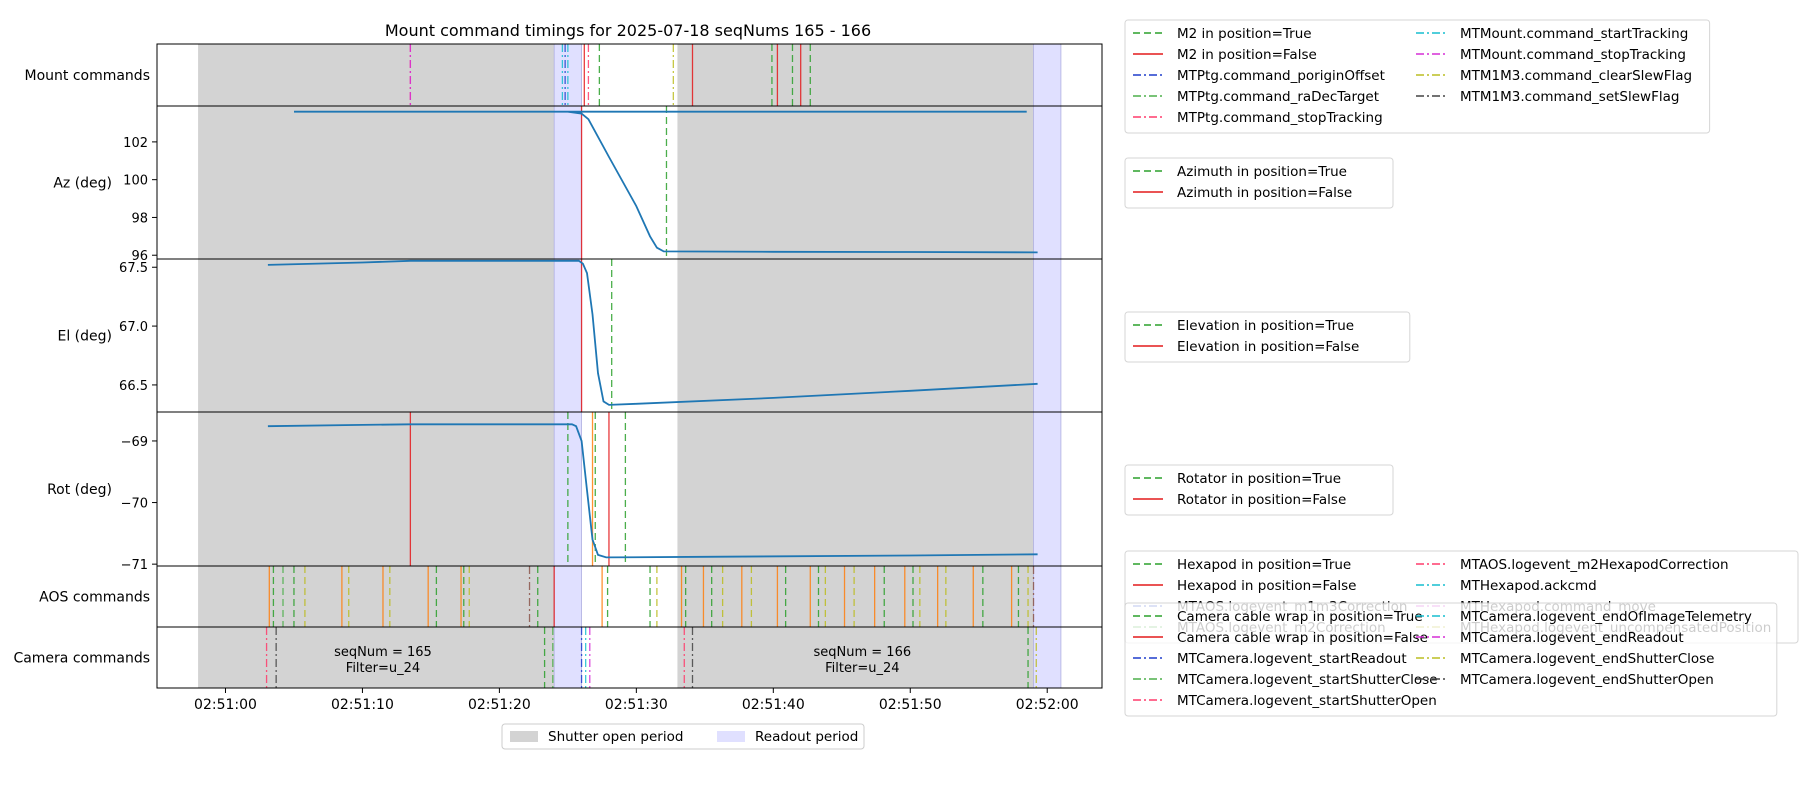 The width and height of the screenshot is (1800, 800). Describe the element at coordinates (135, 143) in the screenshot. I see `y-tick-label: 102` at that location.